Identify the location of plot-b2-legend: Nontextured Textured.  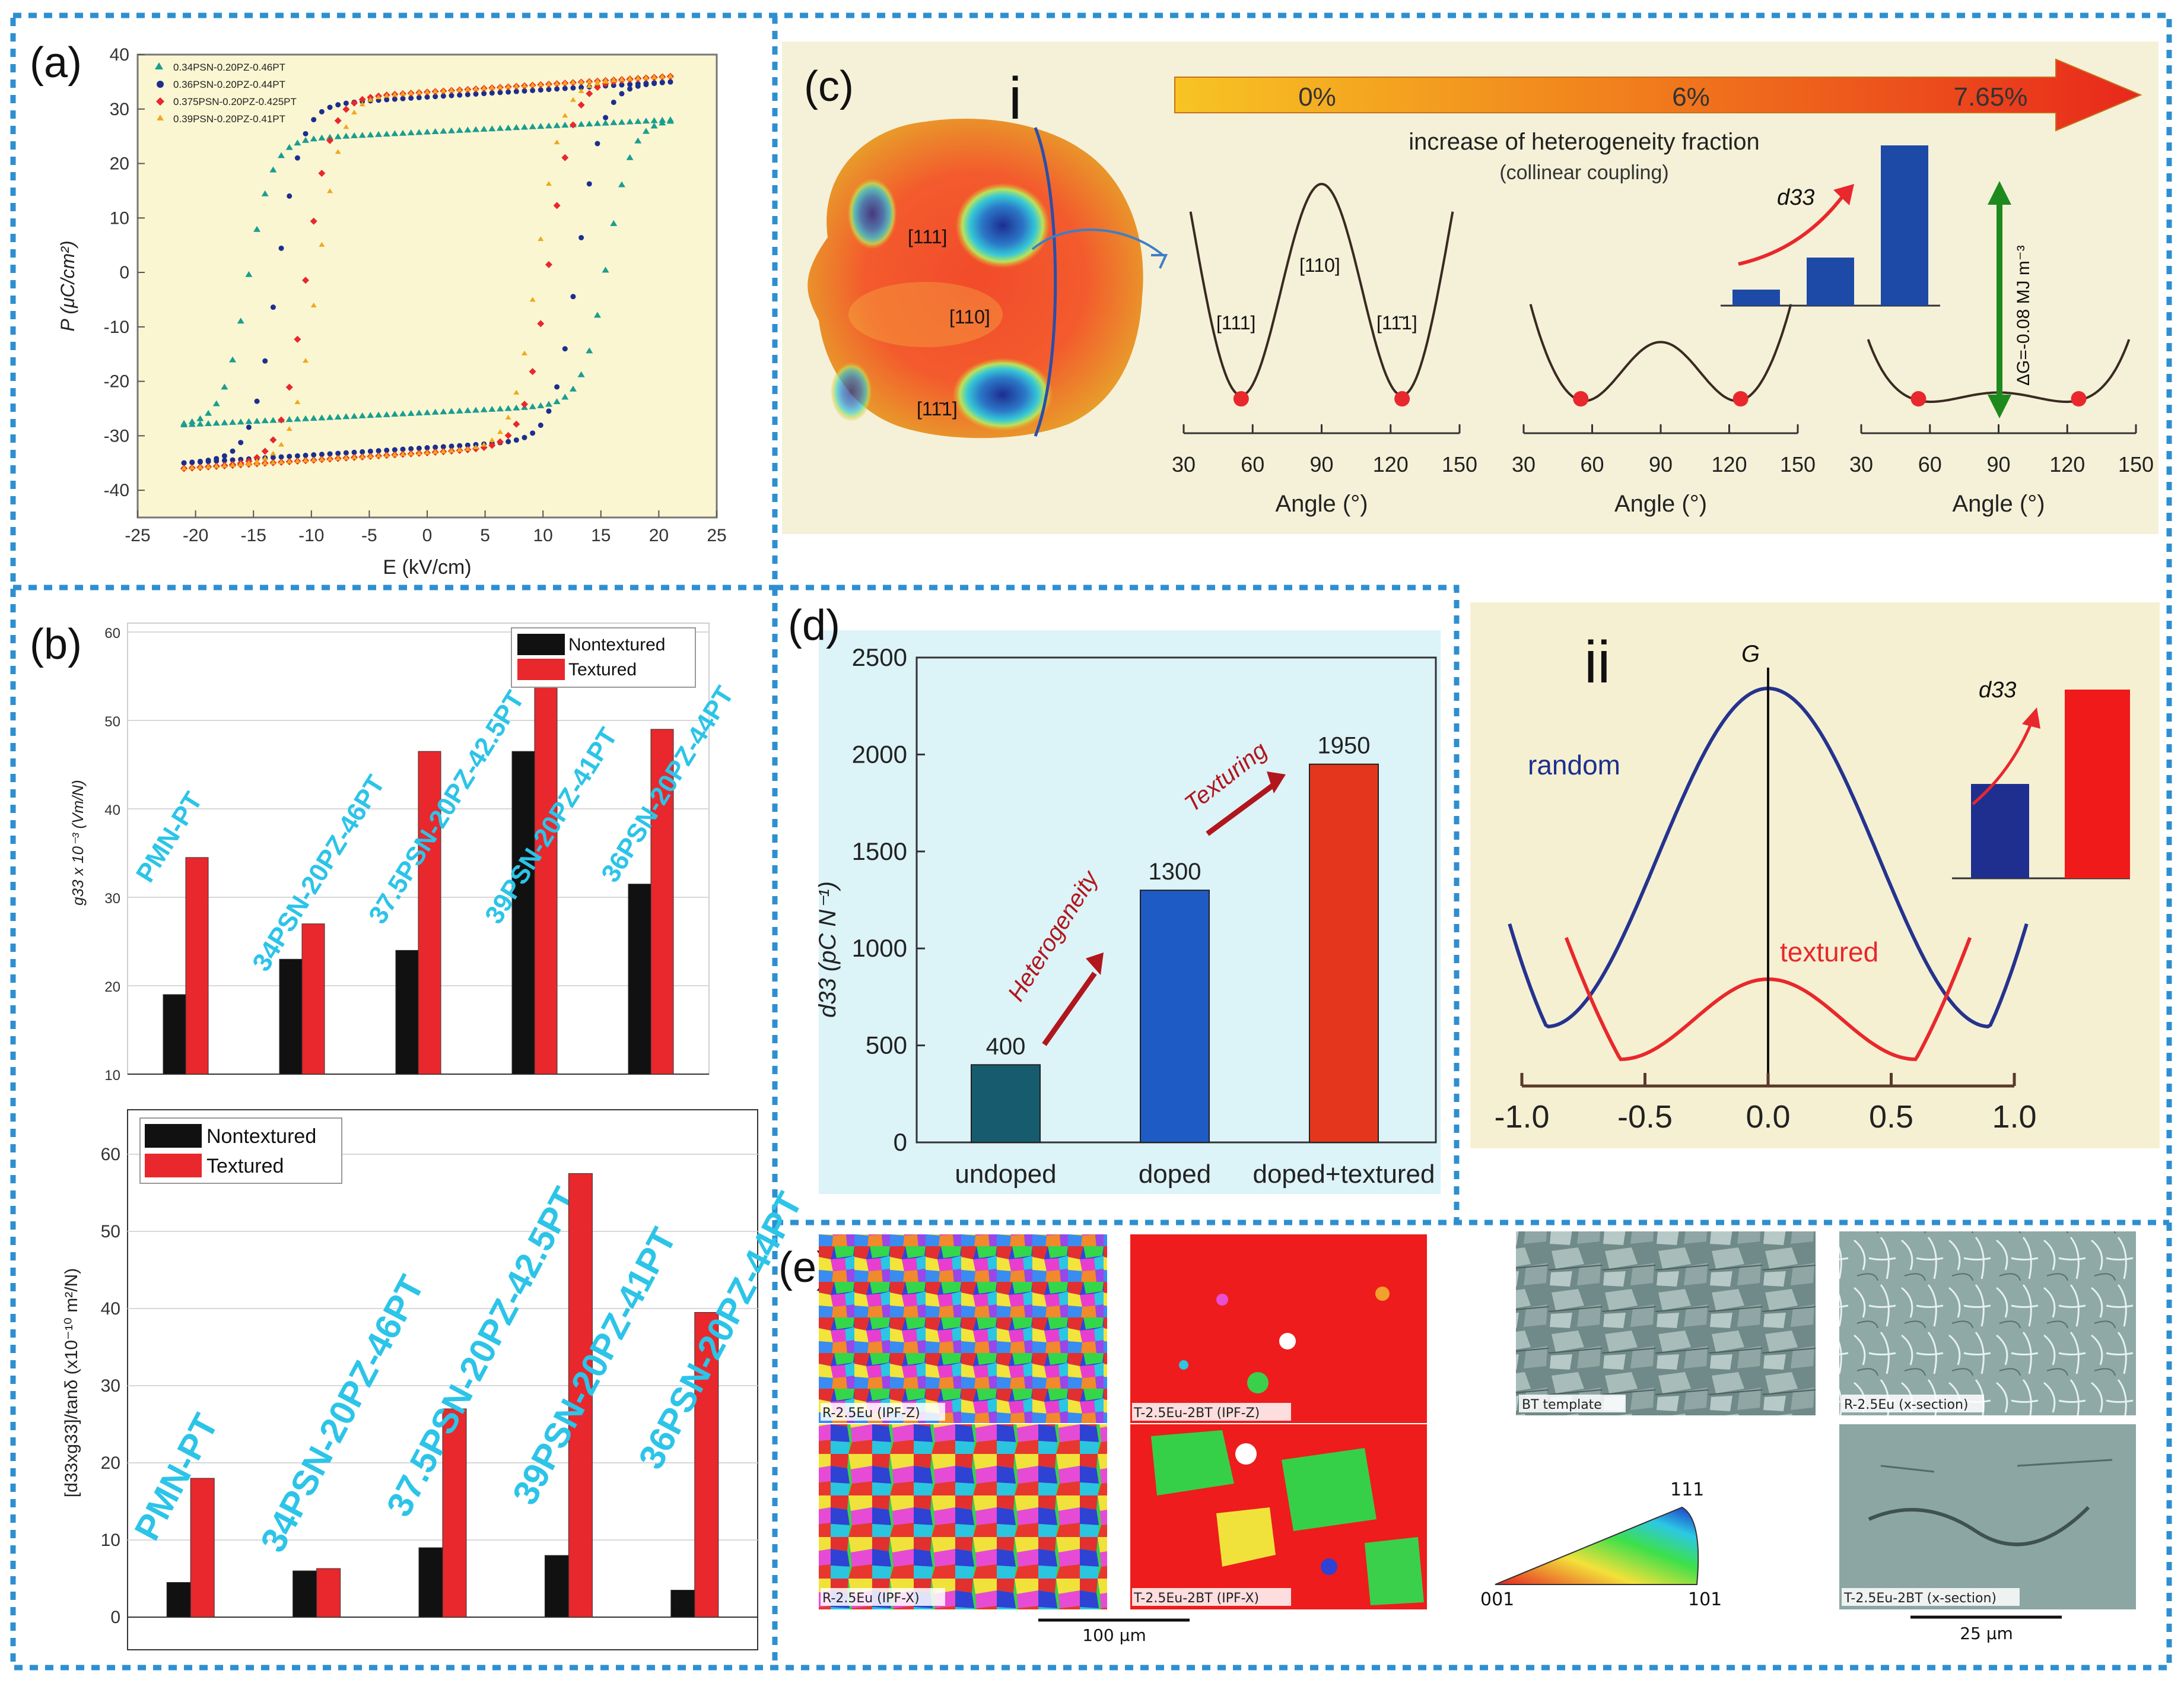
(240, 1150).